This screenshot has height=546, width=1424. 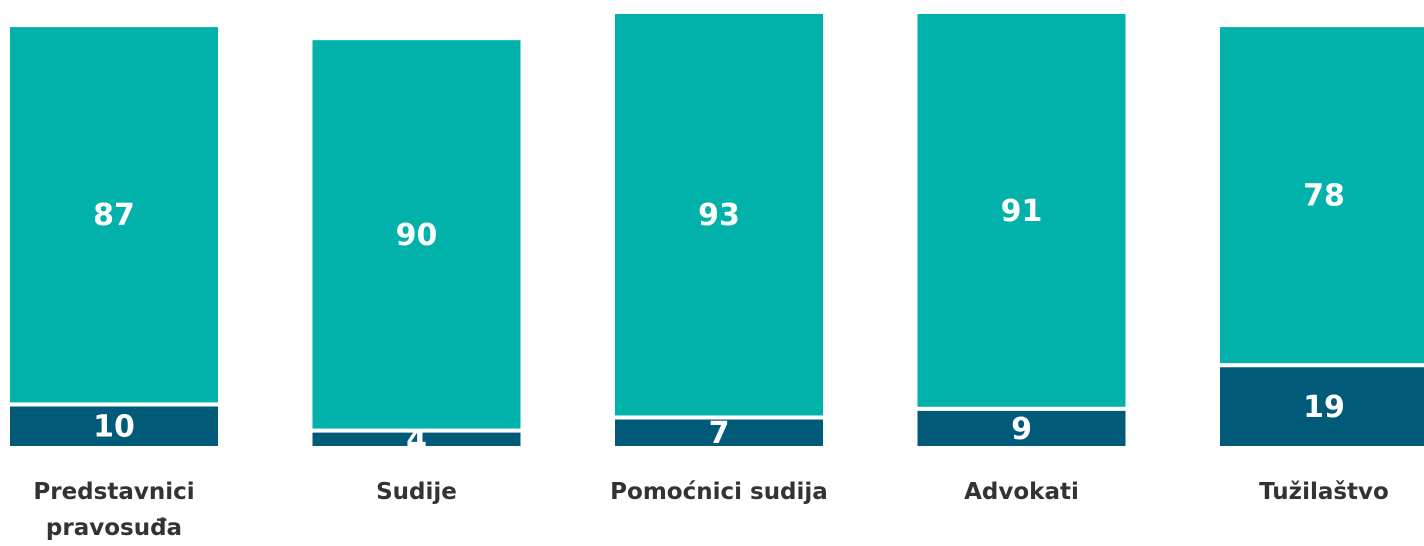 I want to click on value-label: 10, so click(x=114, y=427).